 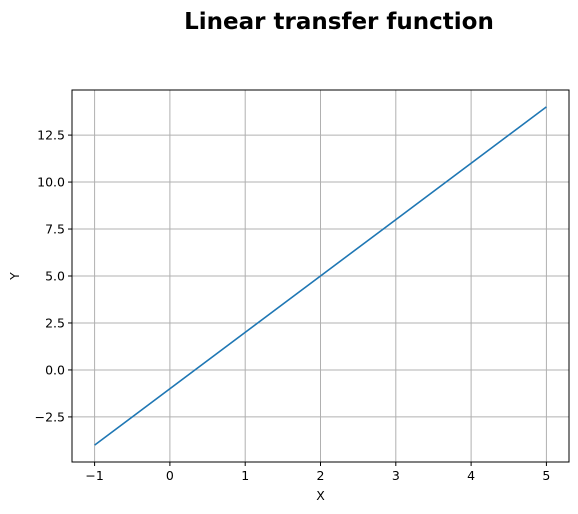 I want to click on x-tick-label: 2, so click(x=321, y=475).